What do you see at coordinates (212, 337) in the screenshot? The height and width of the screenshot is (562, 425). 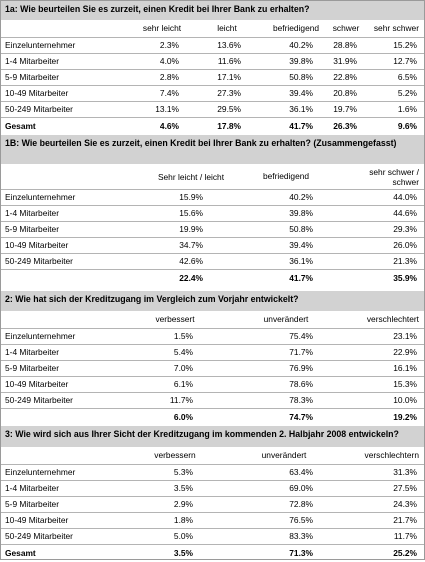 I see `table-row: Einzelunternehmer 1.5% 75.4% 23.1%` at bounding box center [212, 337].